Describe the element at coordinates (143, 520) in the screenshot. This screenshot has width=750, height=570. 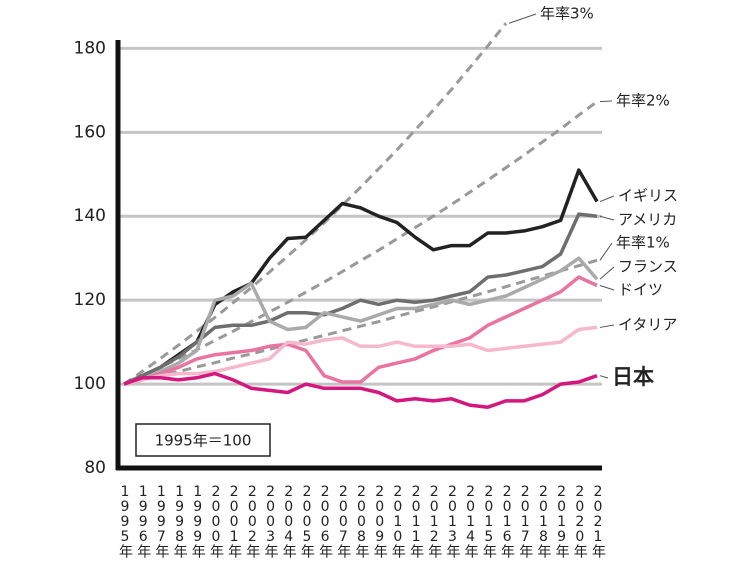
I see `x-tick-label: 1996年` at that location.